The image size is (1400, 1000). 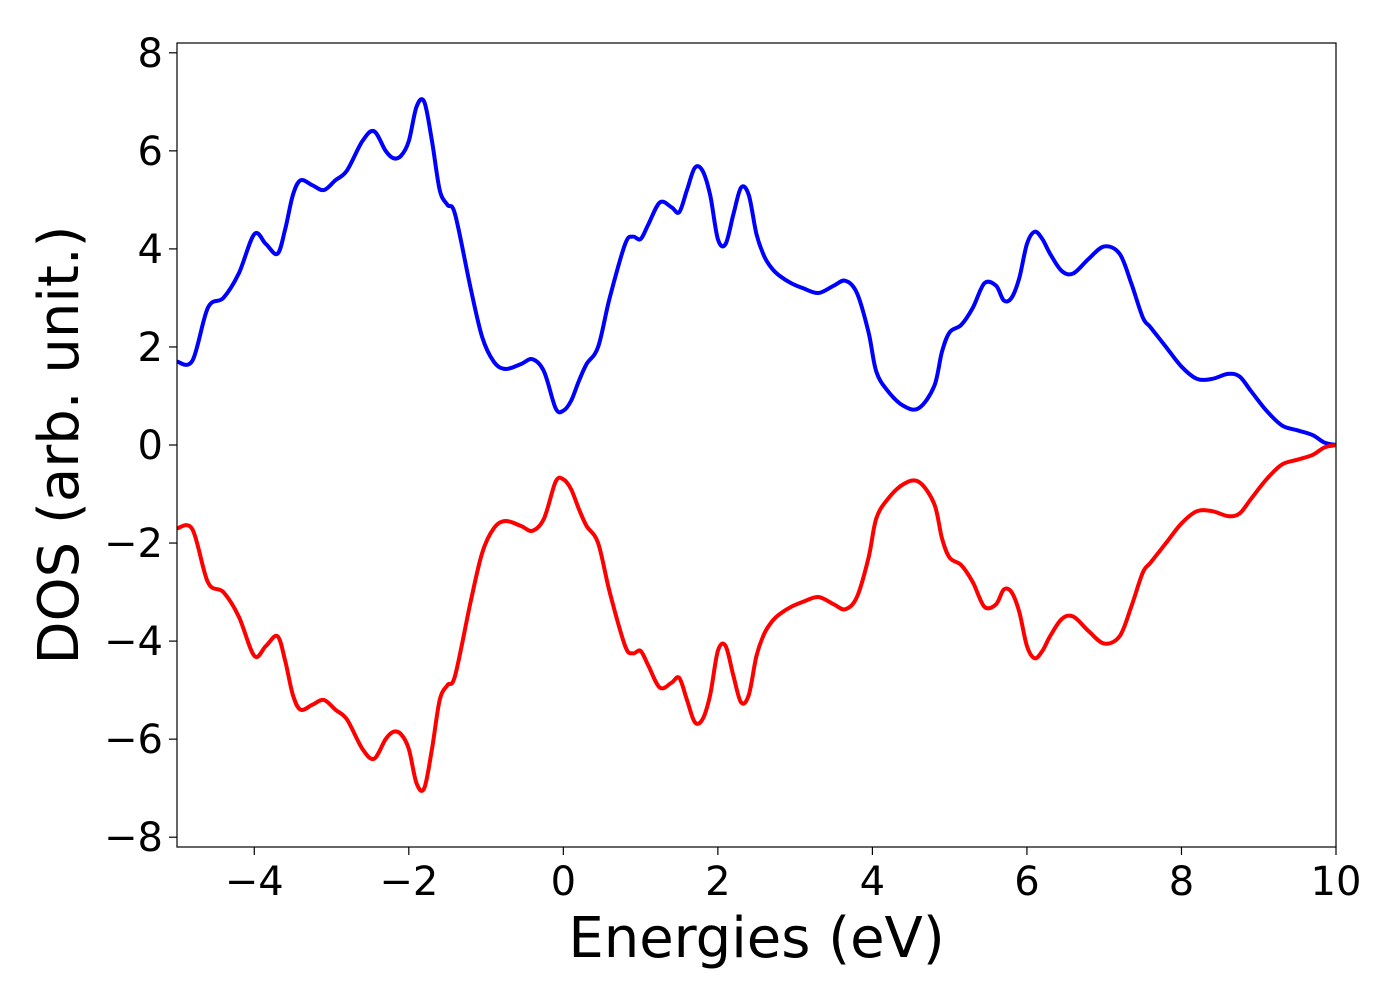 I want to click on y-tick-label: 0, so click(x=150, y=446).